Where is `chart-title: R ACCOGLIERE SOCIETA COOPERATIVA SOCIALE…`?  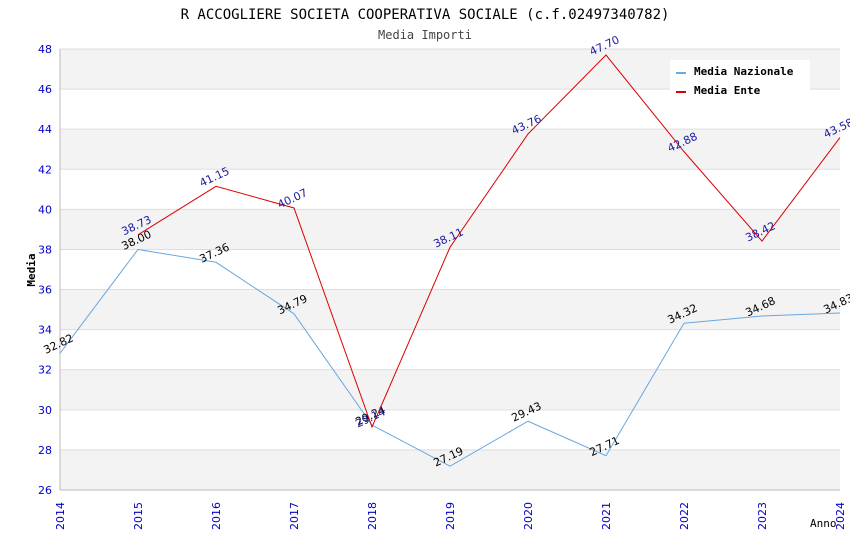
chart-title: R ACCOGLIERE SOCIETA COOPERATIVA SOCIALE… is located at coordinates (425, 15).